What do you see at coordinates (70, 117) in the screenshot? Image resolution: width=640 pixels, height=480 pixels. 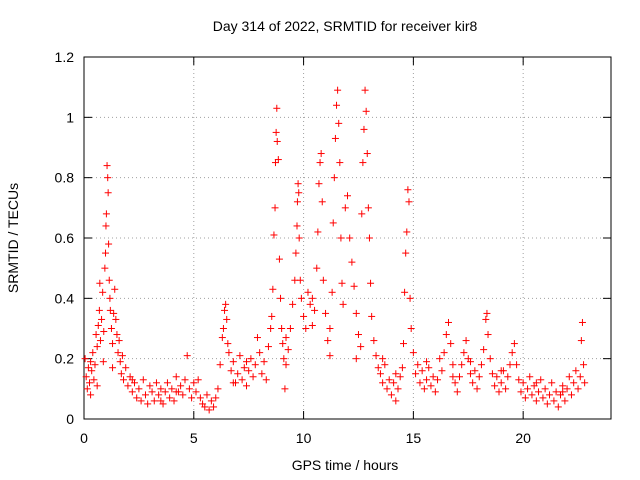 I see `y-tick-label: 1` at bounding box center [70, 117].